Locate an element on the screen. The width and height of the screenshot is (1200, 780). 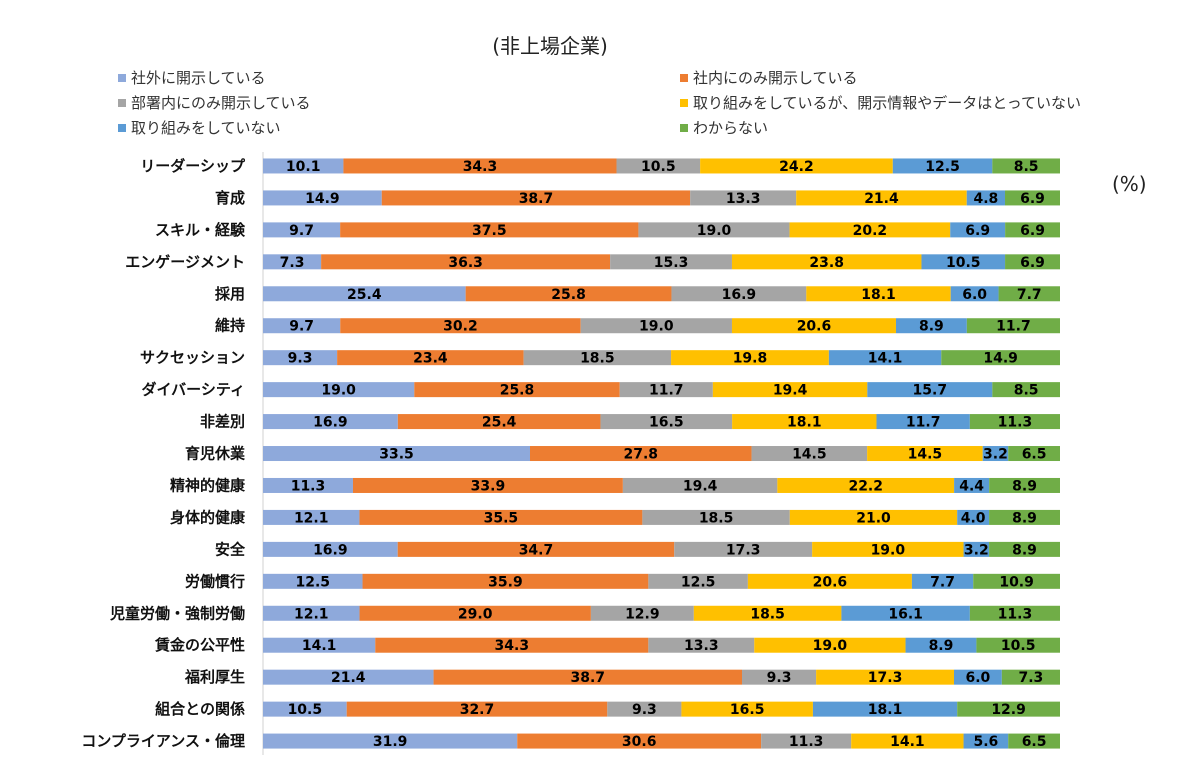
data-label: 10.5 is located at coordinates (1018, 646).